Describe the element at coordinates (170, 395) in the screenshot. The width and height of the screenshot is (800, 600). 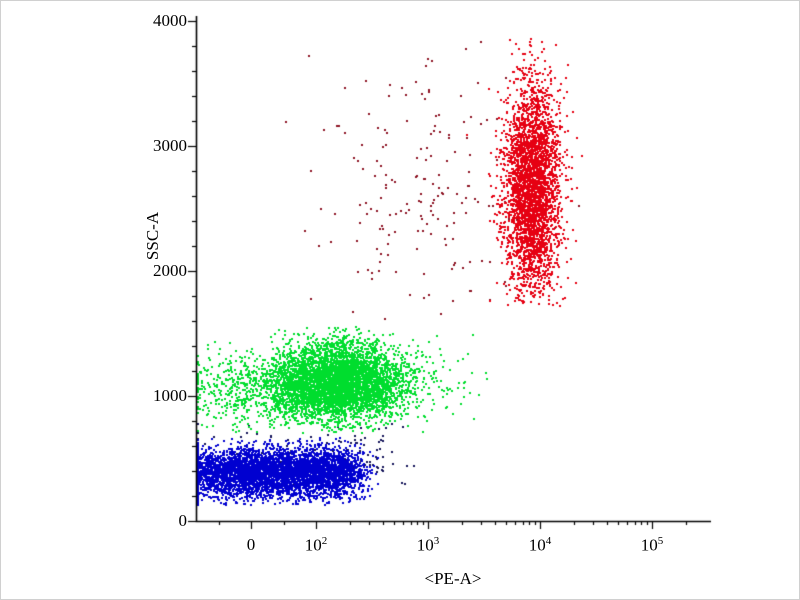
I see `y-tick-label-1: 1000` at that location.